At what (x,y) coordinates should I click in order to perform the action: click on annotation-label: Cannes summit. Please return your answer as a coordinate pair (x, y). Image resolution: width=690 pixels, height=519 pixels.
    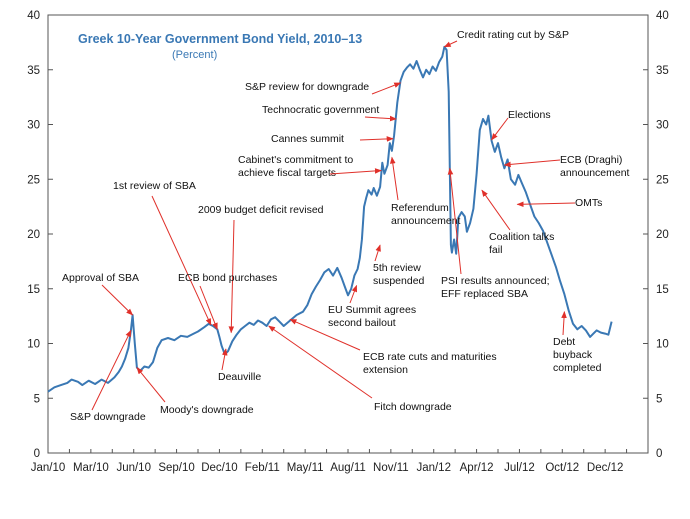
    Looking at the image, I should click on (307, 139).